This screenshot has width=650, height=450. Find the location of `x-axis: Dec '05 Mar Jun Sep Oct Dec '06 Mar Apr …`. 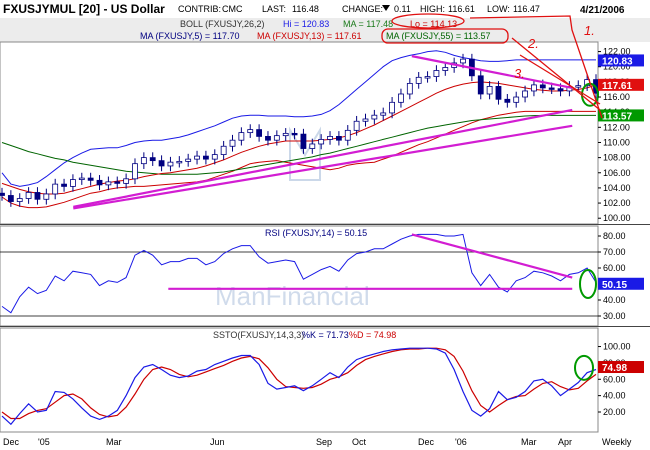

x-axis: Dec '05 Mar Jun Sep Oct Dec '06 Mar Apr … is located at coordinates (317, 442).